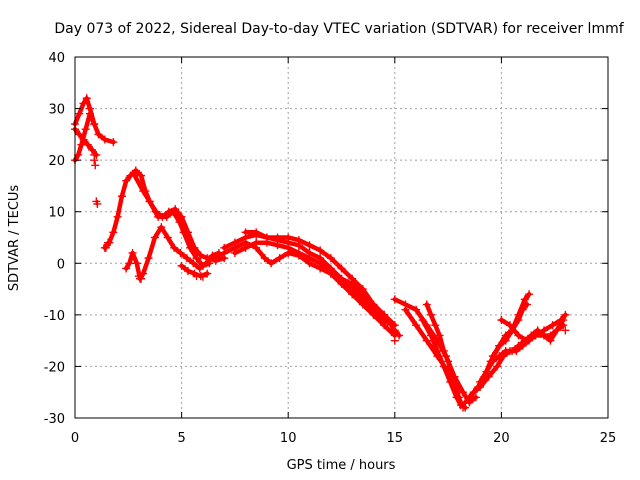 This screenshot has width=640, height=480. I want to click on x-tick-label: 10, so click(288, 438).